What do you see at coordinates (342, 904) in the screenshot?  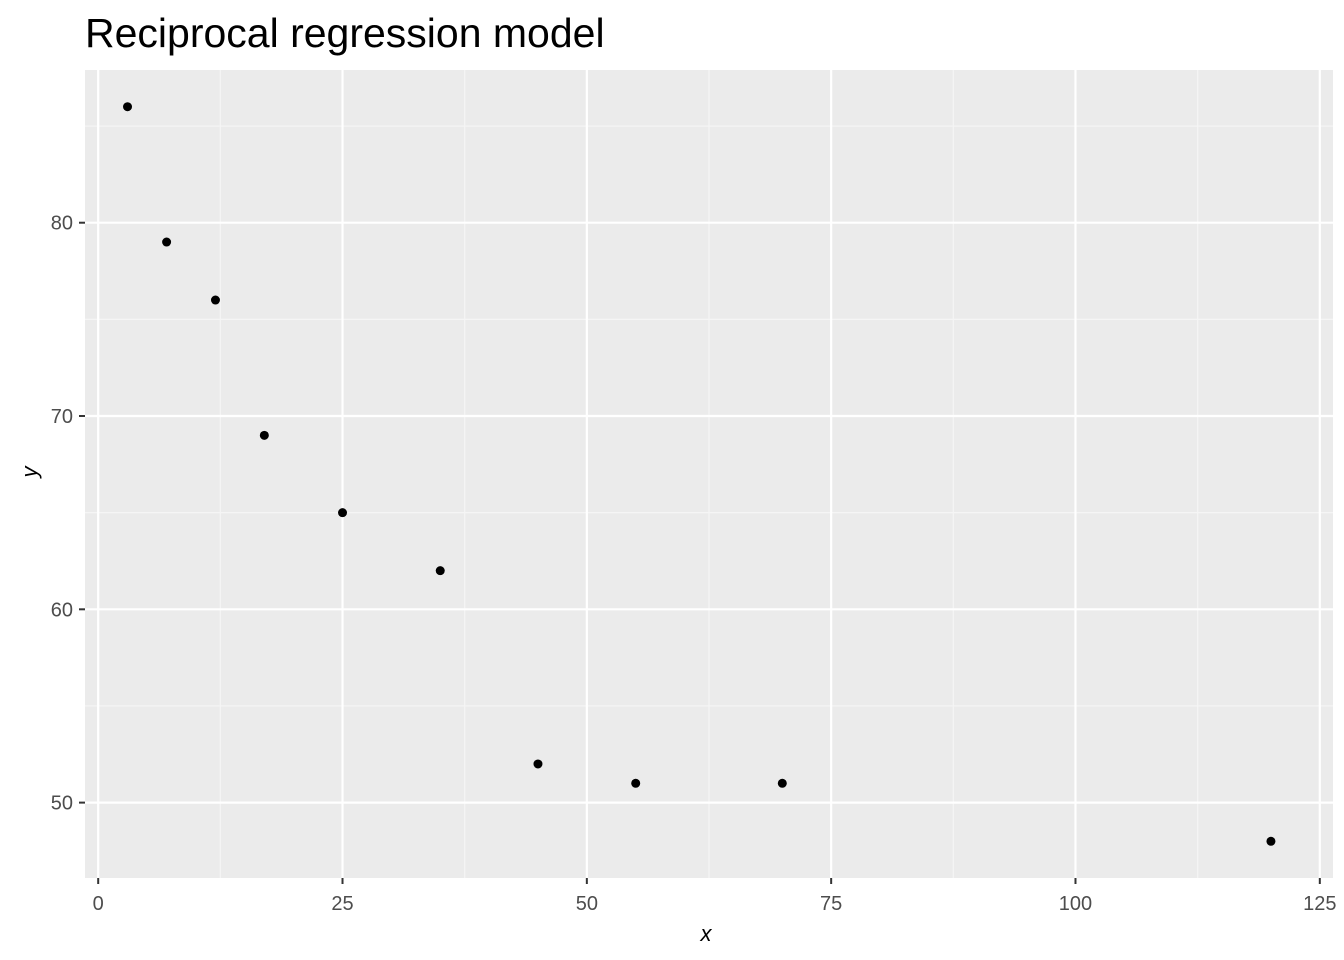 I see `x-tick-label: 25` at bounding box center [342, 904].